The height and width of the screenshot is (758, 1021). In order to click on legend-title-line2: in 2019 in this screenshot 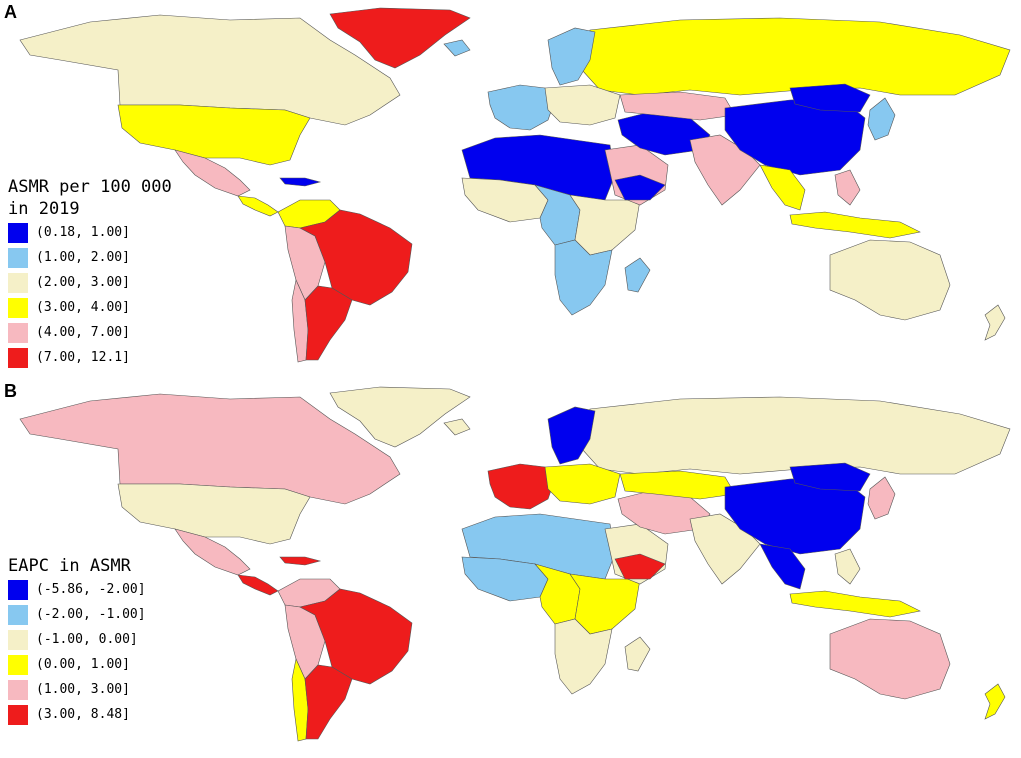, I will do `click(44, 209)`.